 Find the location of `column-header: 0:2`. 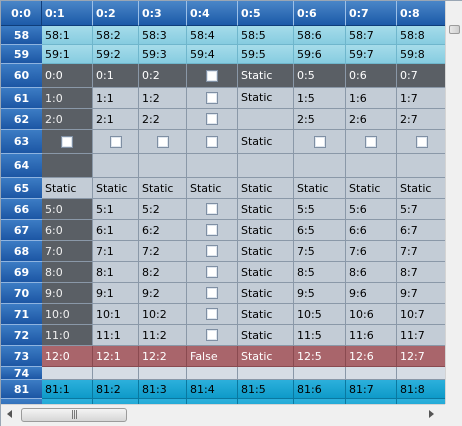

column-header: 0:2 is located at coordinates (116, 13).